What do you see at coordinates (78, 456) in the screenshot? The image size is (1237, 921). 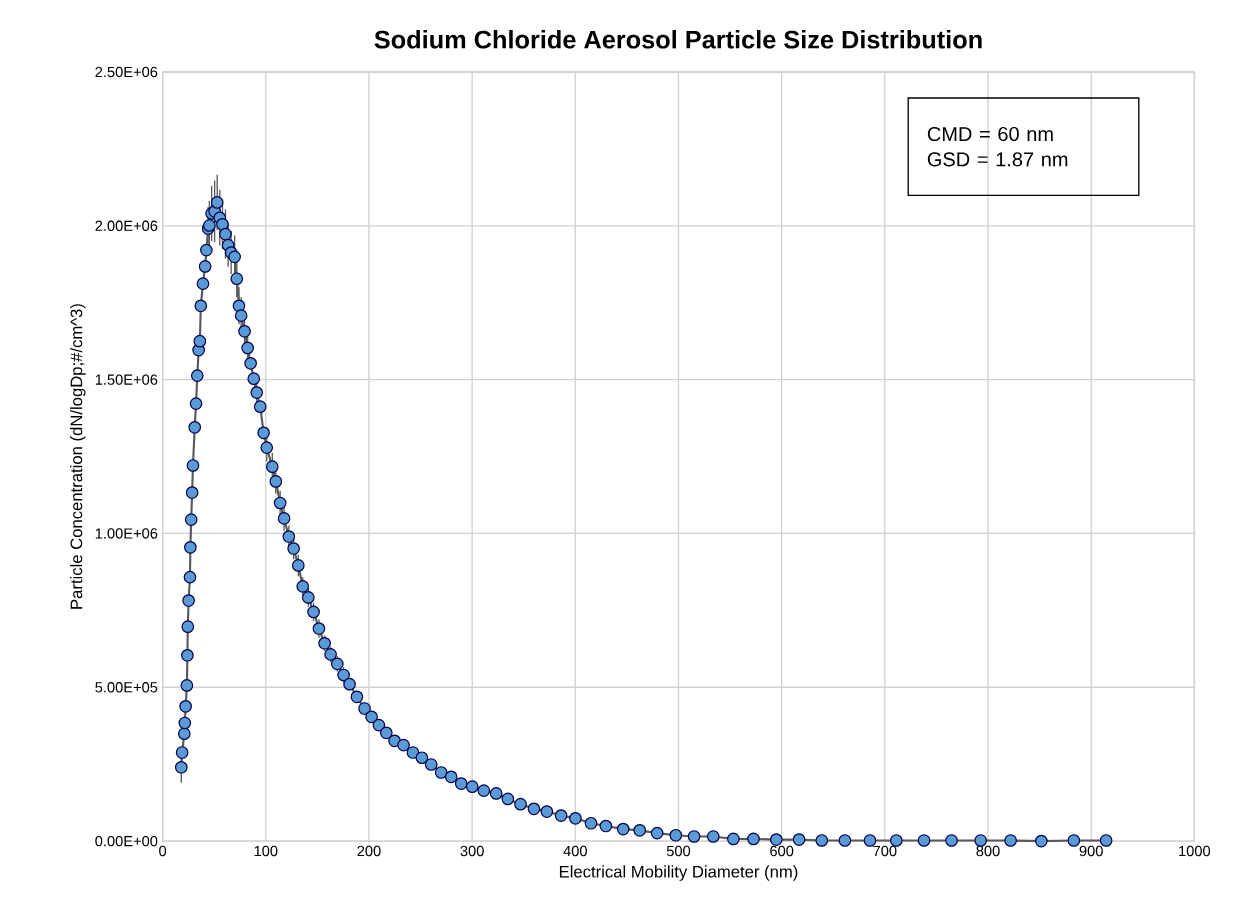 I see `y-axis-title: Particle Concentration (dN/logDp;#/cm^3)` at bounding box center [78, 456].